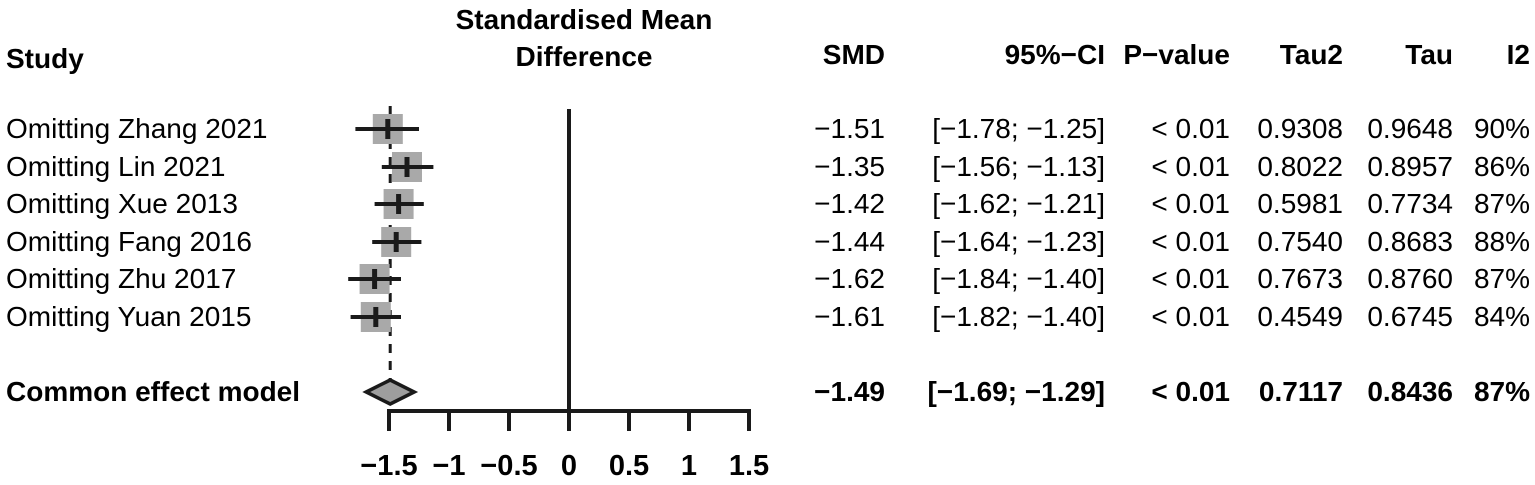 The width and height of the screenshot is (1535, 485). I want to click on ci-value: [−1.82; −1.40], so click(1018, 316).